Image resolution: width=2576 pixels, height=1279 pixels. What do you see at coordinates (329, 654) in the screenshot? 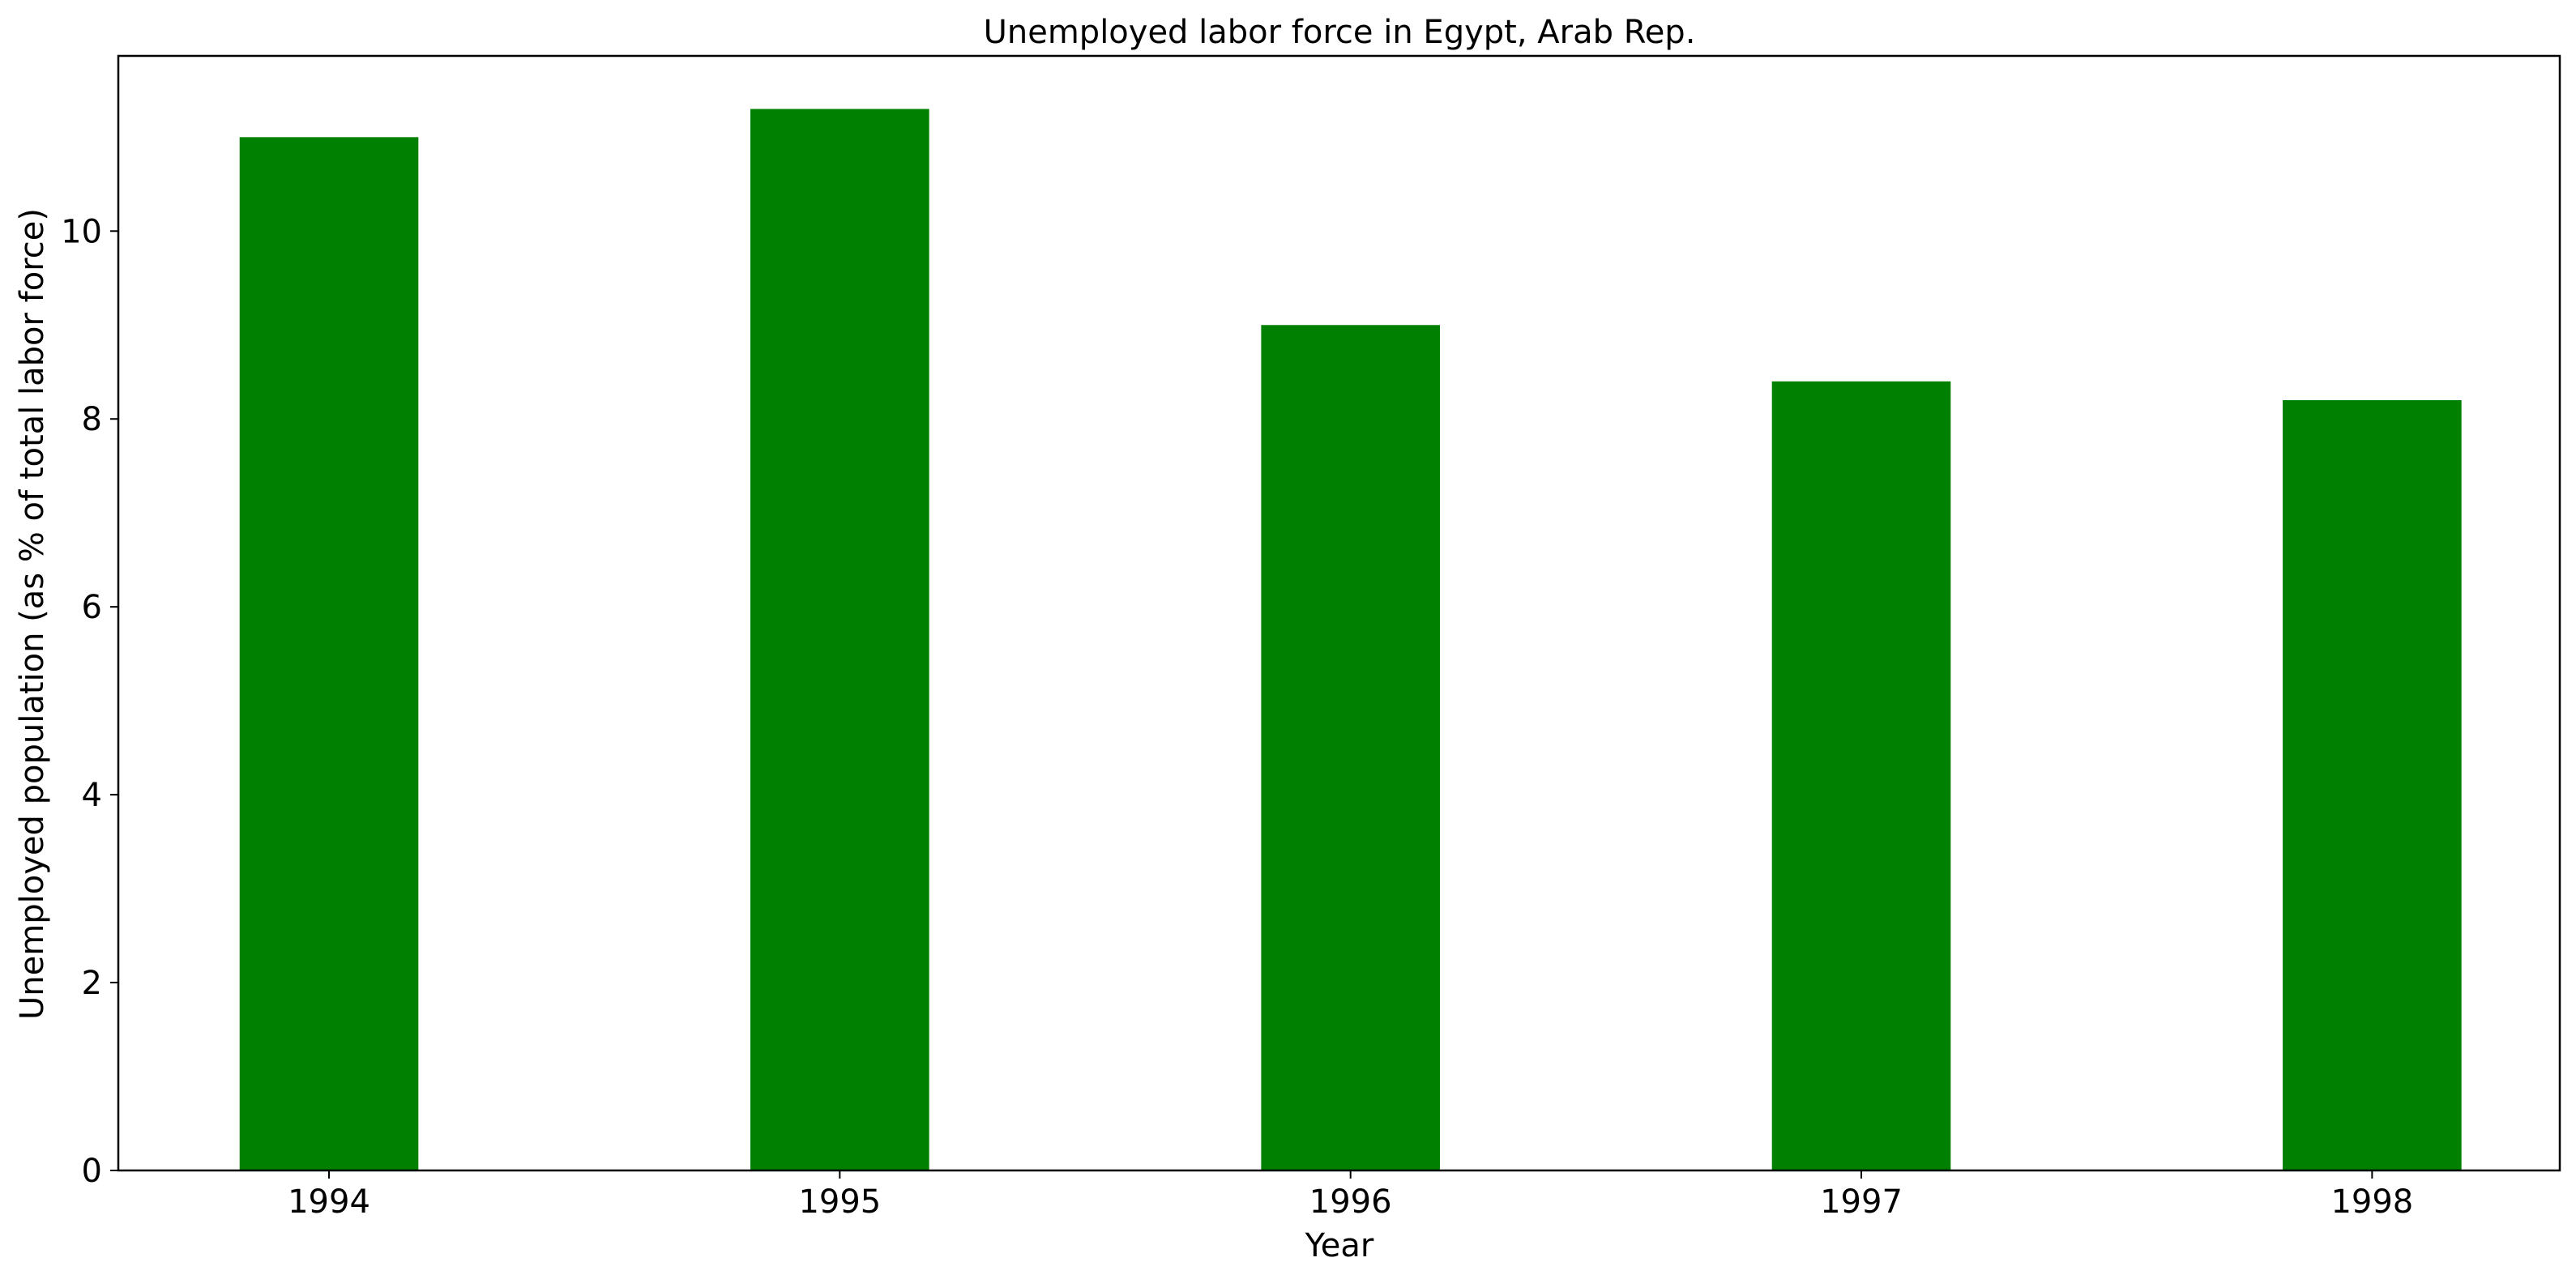
I see `bar-1994` at bounding box center [329, 654].